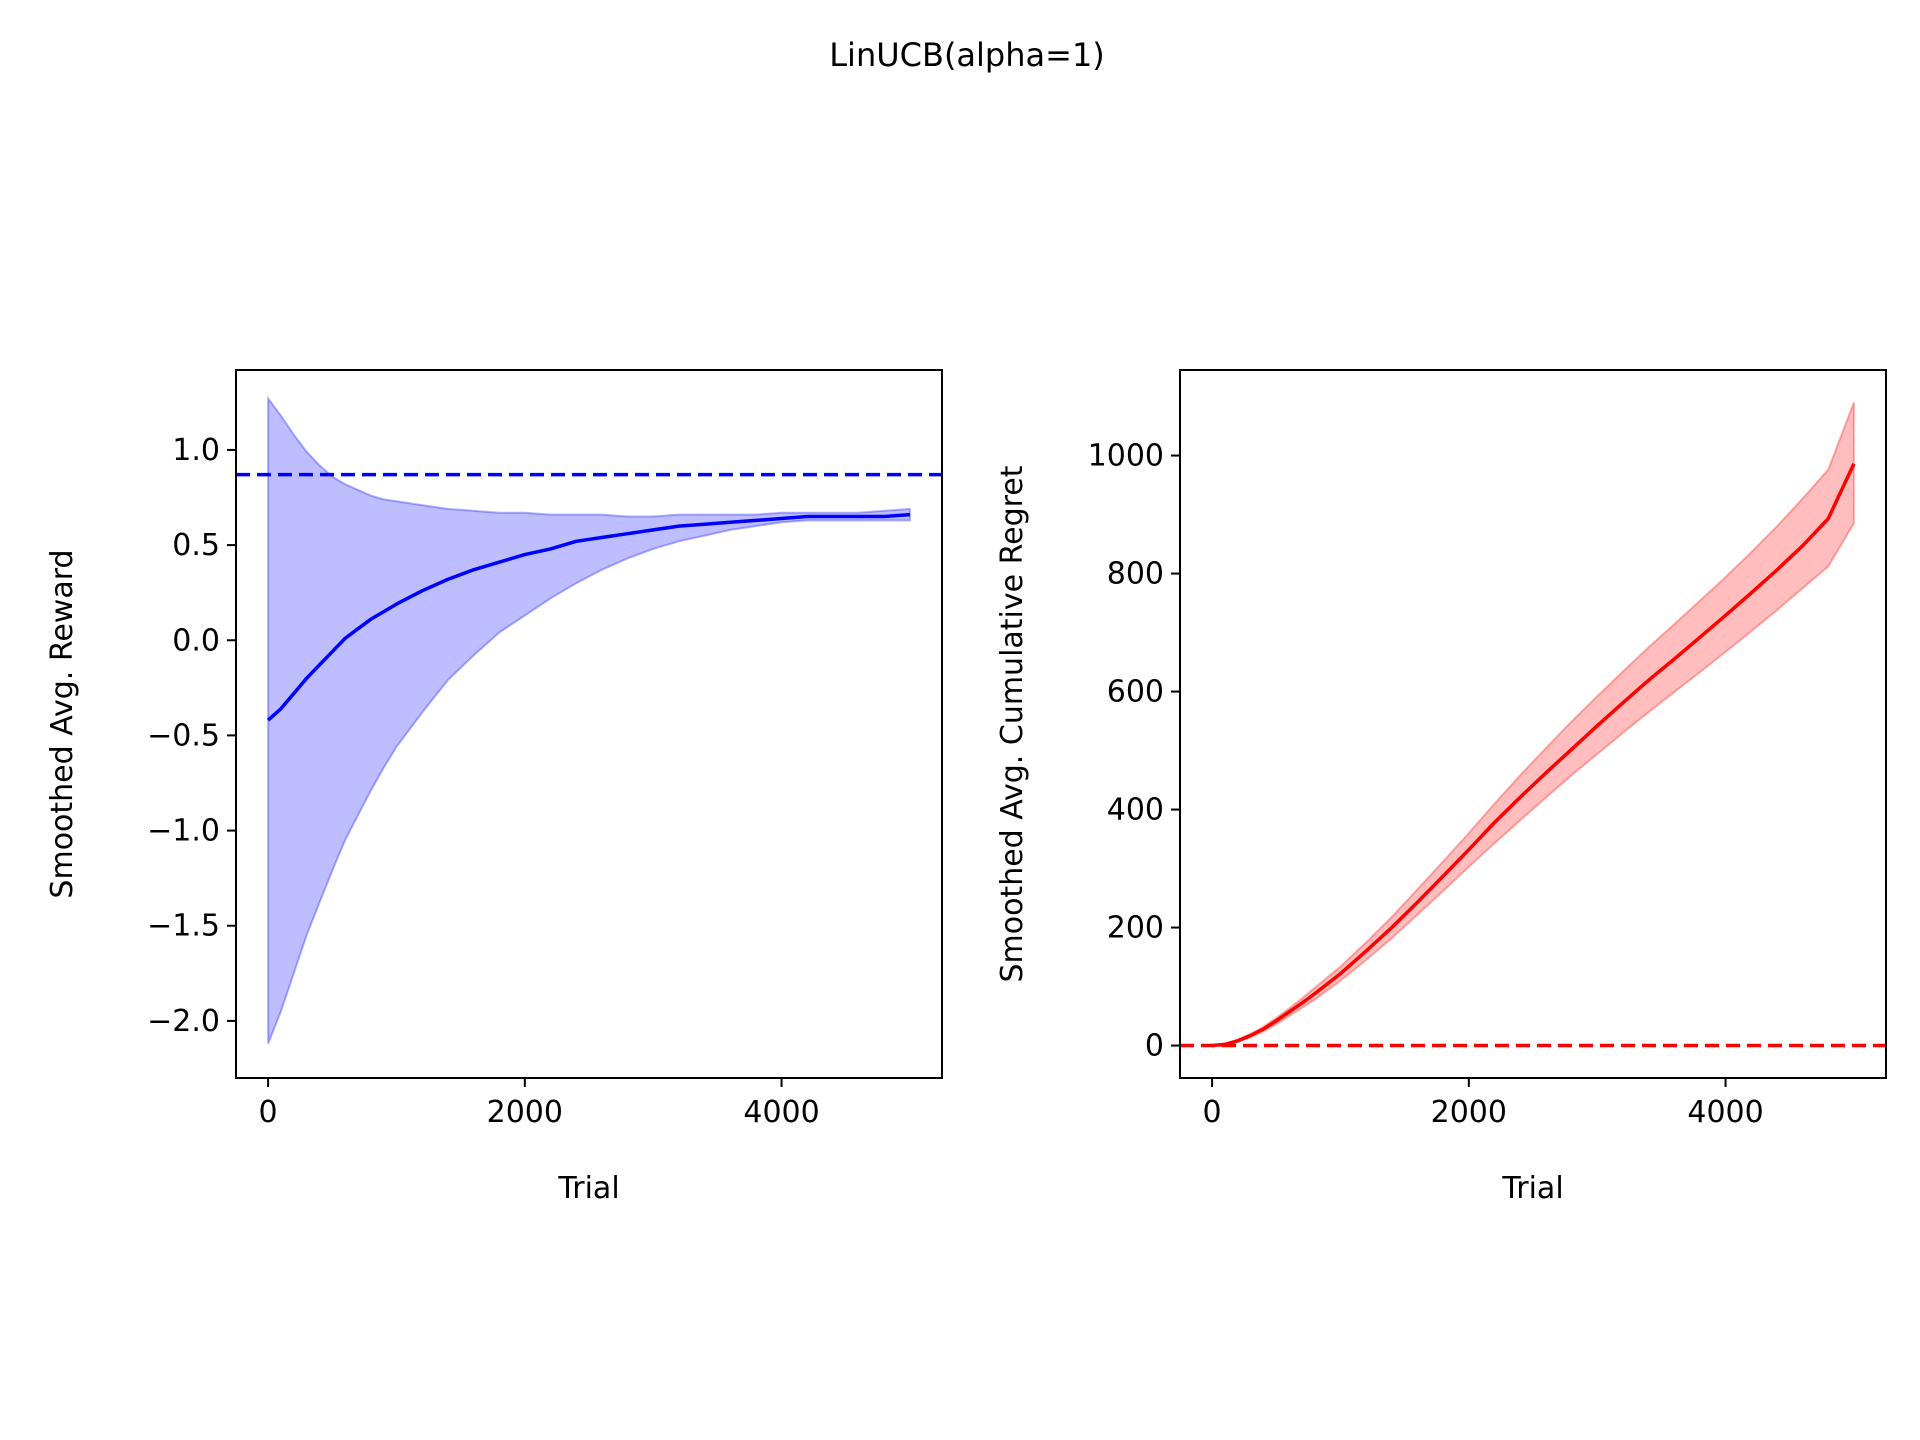  Describe the element at coordinates (196, 545) in the screenshot. I see `reward-y-tick-label: 0.5` at that location.